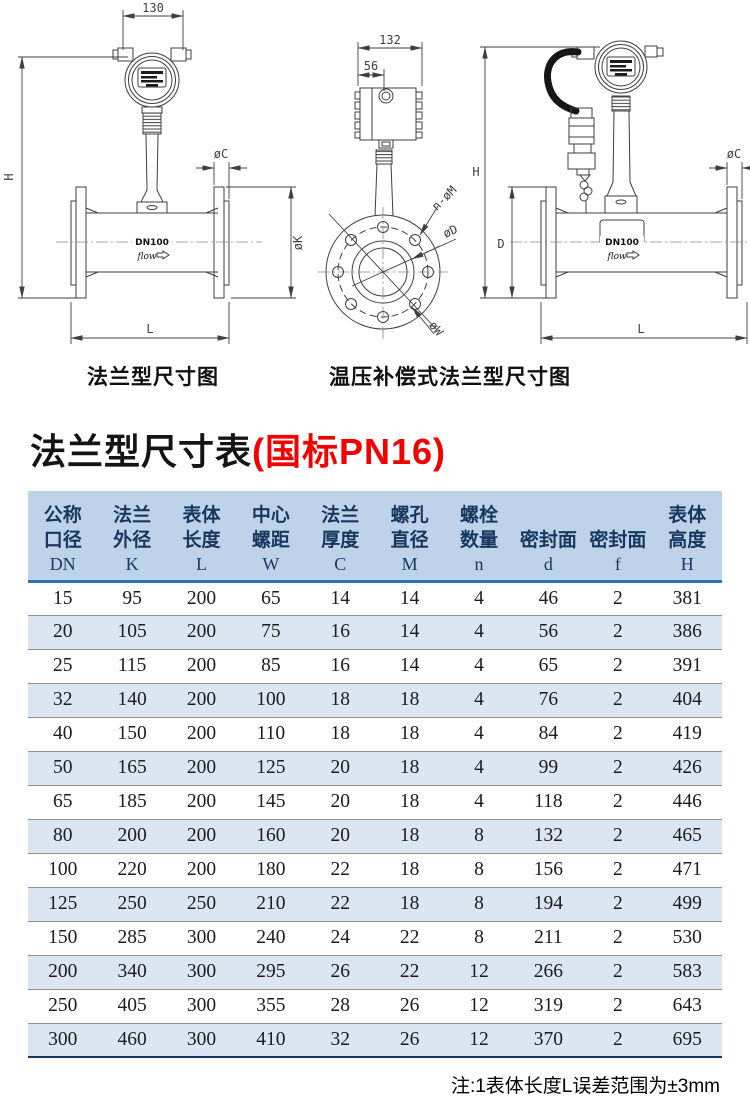  Describe the element at coordinates (687, 835) in the screenshot. I see `table-cell: 465` at that location.